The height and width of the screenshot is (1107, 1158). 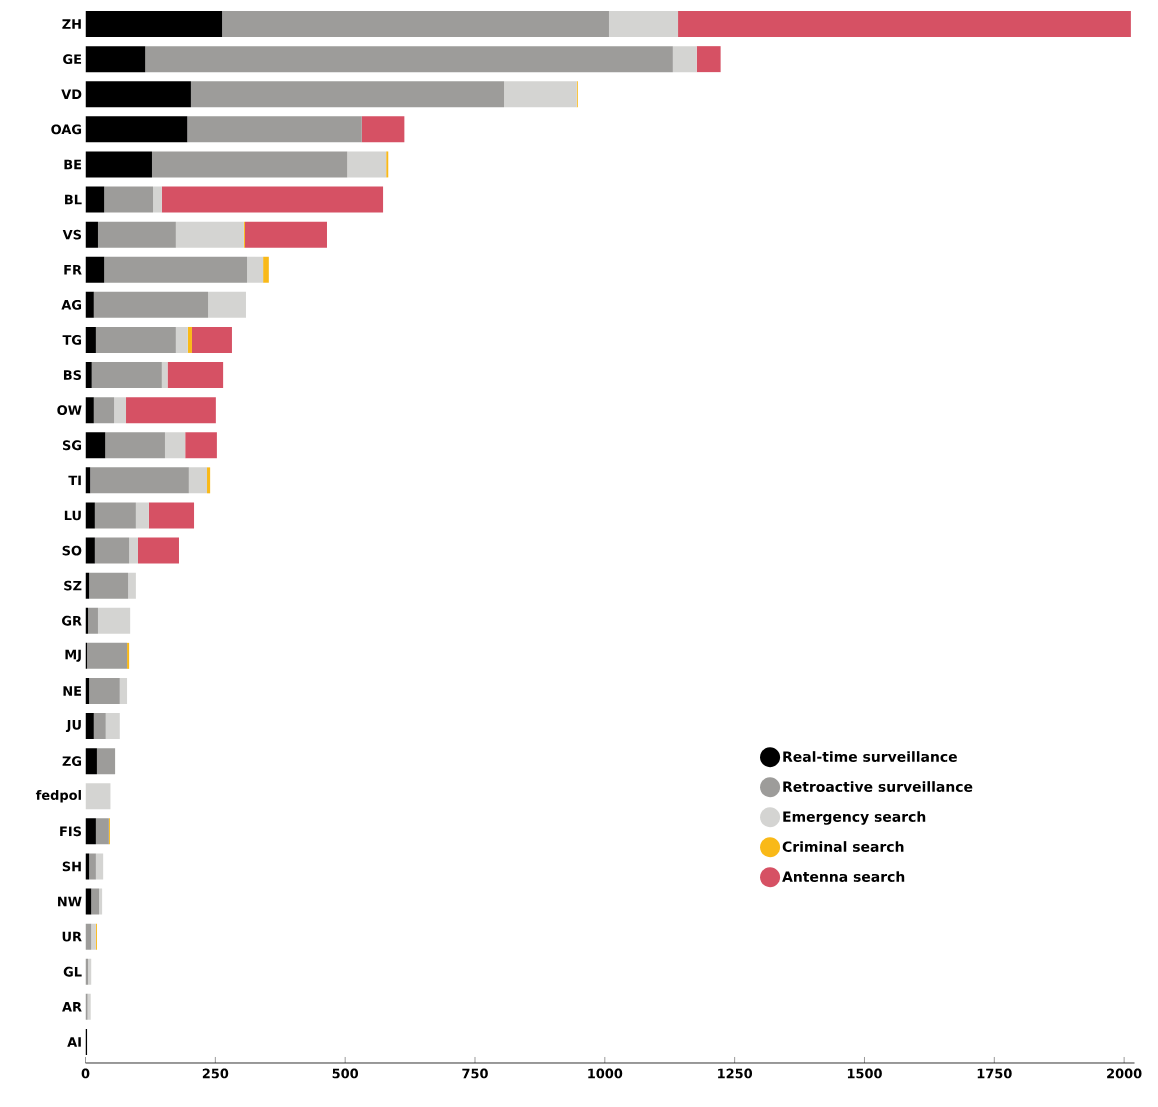 What do you see at coordinates (58, 796) in the screenshot?
I see `y-tick-label: fedpol` at bounding box center [58, 796].